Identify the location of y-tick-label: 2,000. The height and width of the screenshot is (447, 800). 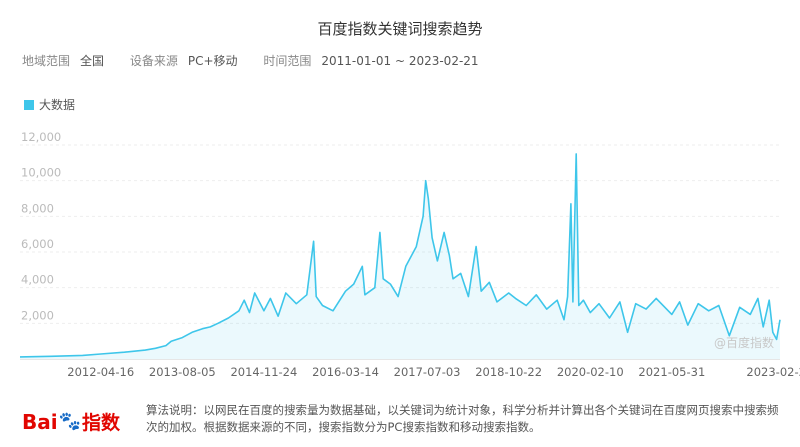
(37, 315).